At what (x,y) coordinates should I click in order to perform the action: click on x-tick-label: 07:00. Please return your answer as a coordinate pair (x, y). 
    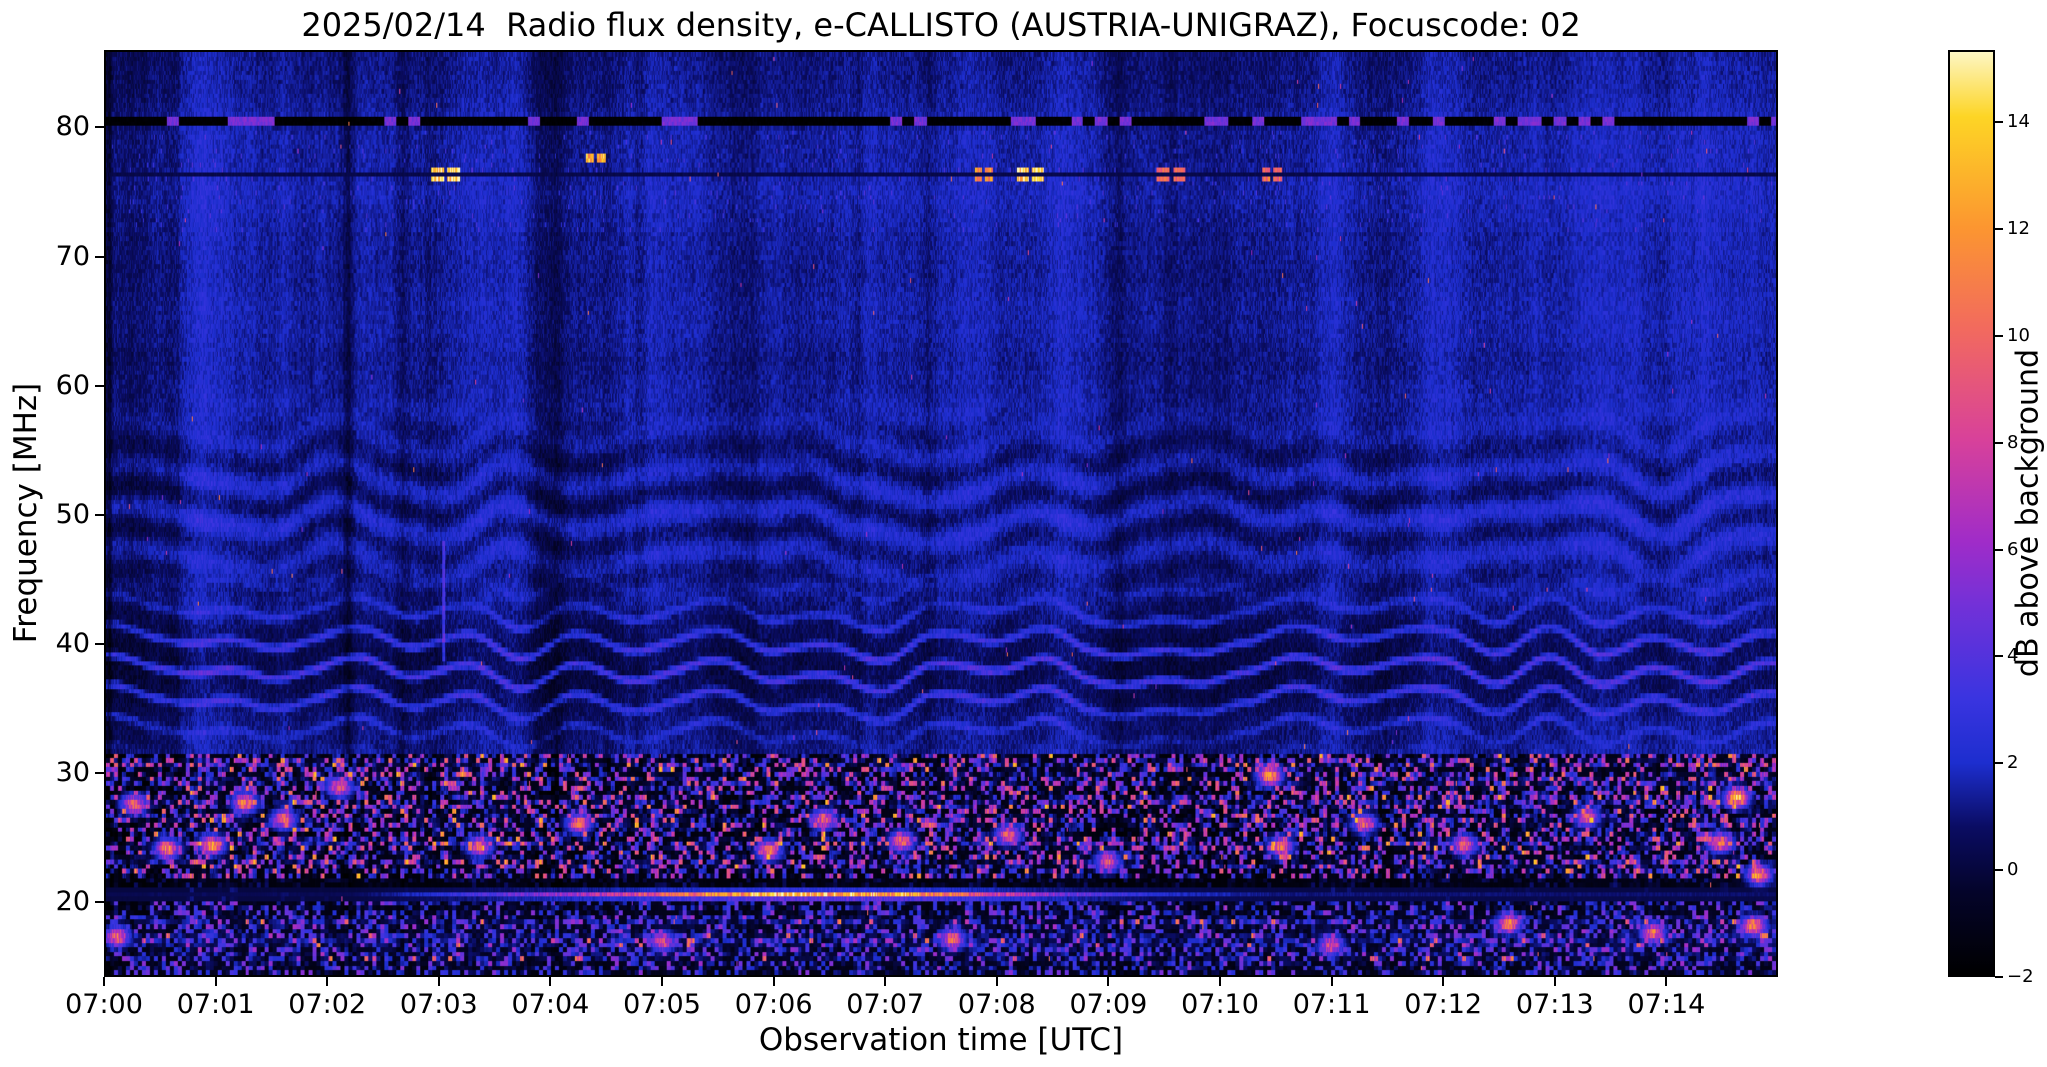
    Looking at the image, I should click on (104, 1004).